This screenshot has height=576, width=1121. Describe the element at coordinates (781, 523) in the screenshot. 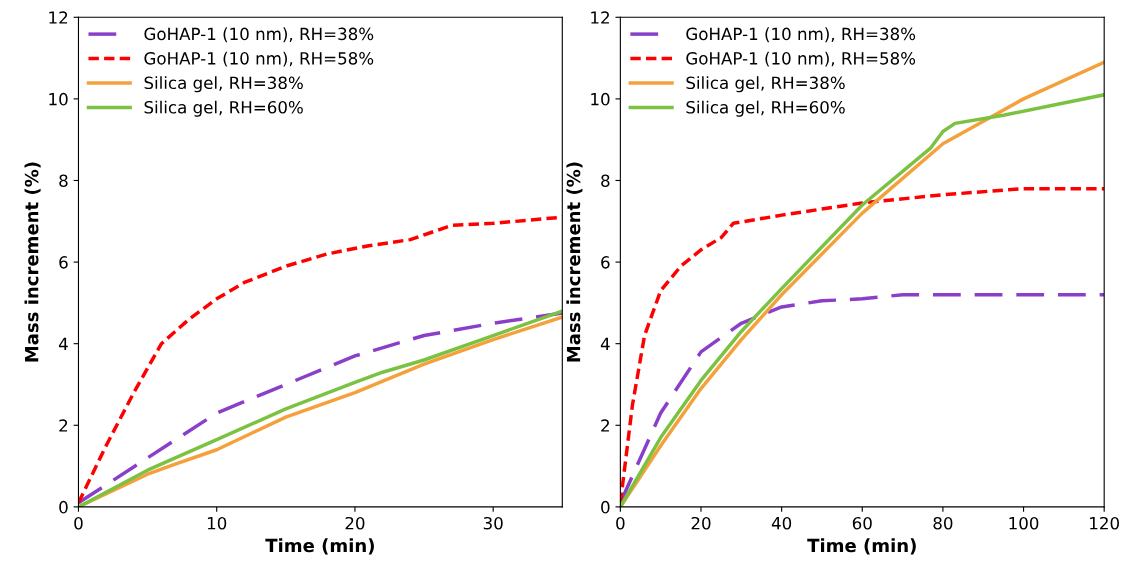

I see `x-tick-label: 40` at that location.